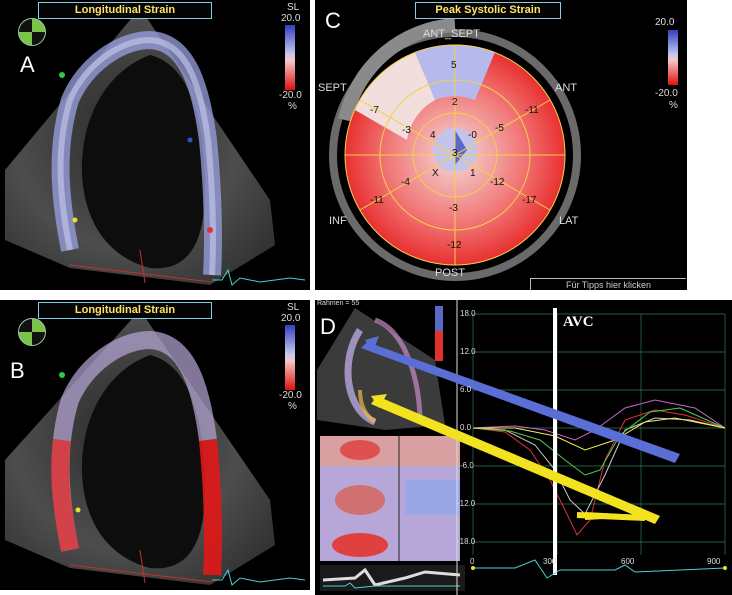  I want to click on segment-value: -0, so click(472, 135).